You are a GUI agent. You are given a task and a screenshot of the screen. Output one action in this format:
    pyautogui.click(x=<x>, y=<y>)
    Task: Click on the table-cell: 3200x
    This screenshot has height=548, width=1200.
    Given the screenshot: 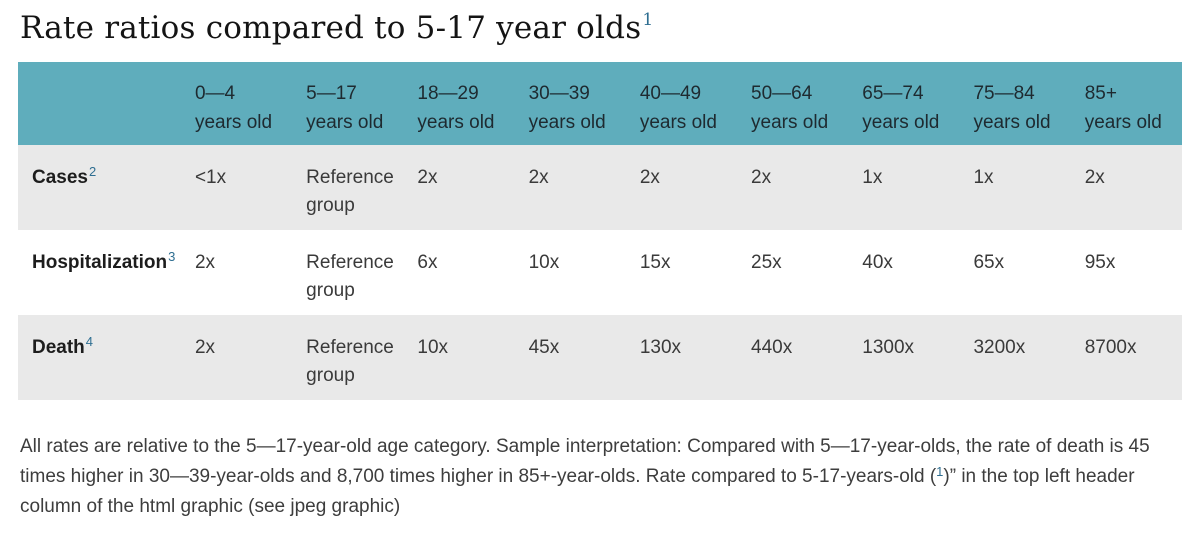 What is the action you would take?
    pyautogui.click(x=999, y=347)
    